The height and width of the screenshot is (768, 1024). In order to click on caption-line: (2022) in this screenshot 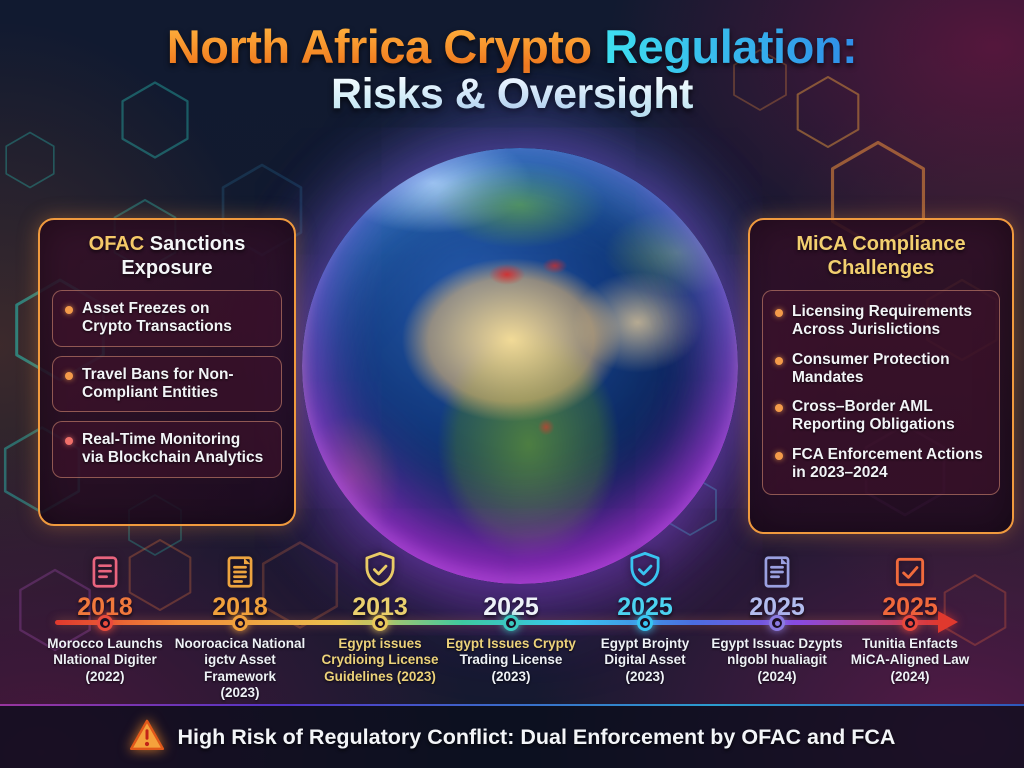, I will do `click(105, 676)`.